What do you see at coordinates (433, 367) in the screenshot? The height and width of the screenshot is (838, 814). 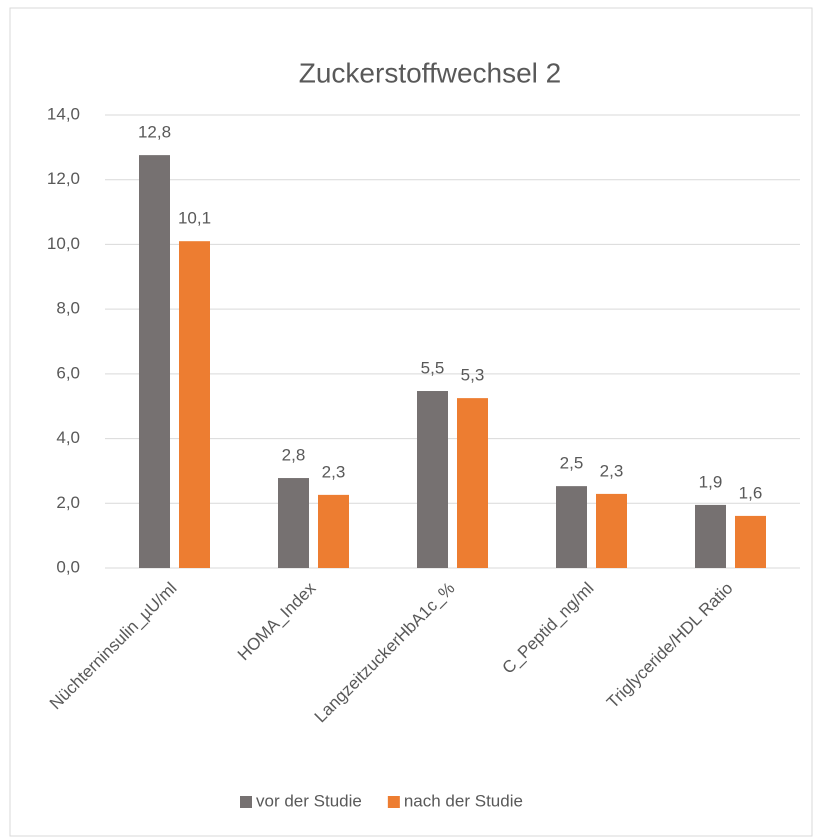 I see `data-label: 5,5` at bounding box center [433, 367].